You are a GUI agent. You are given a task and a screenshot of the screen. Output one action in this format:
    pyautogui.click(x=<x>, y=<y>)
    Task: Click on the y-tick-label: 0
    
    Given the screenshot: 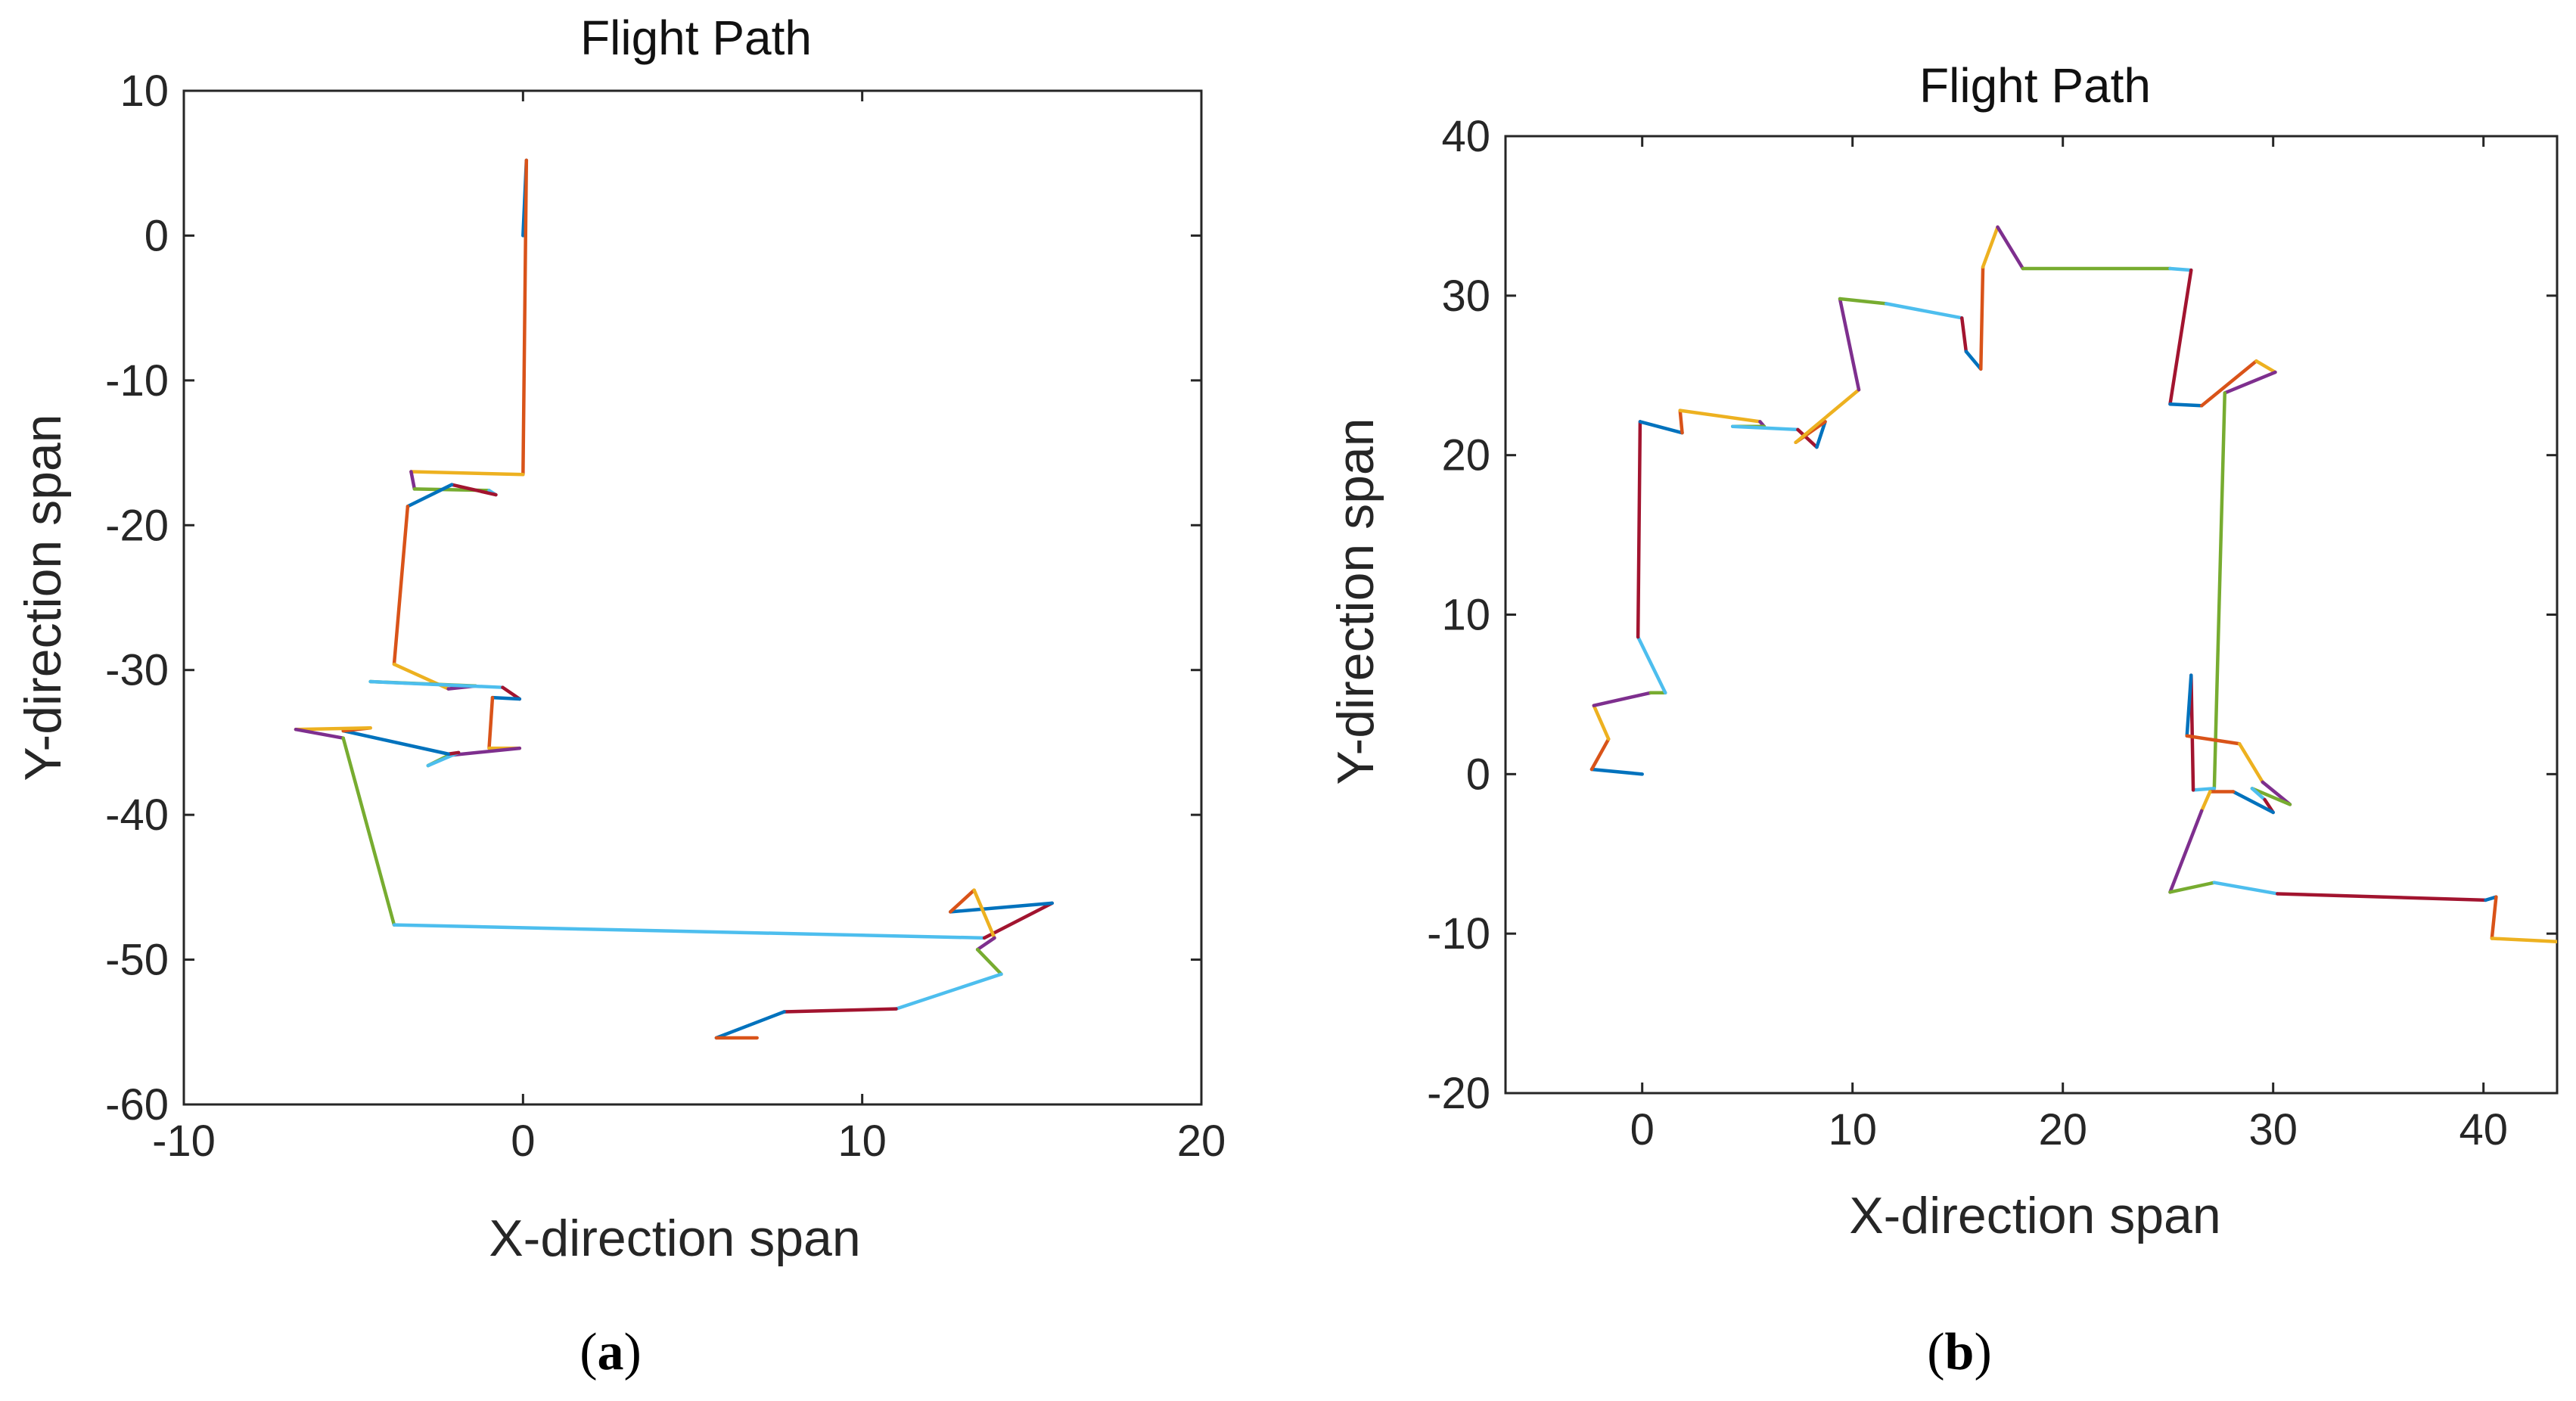 What is the action you would take?
    pyautogui.click(x=1478, y=774)
    